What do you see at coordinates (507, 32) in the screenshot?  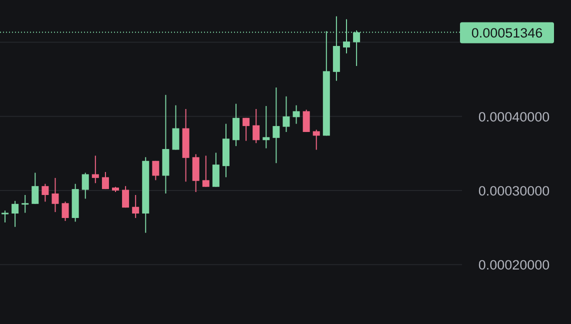 I see `ref-line-label: 0.00051346` at bounding box center [507, 32].